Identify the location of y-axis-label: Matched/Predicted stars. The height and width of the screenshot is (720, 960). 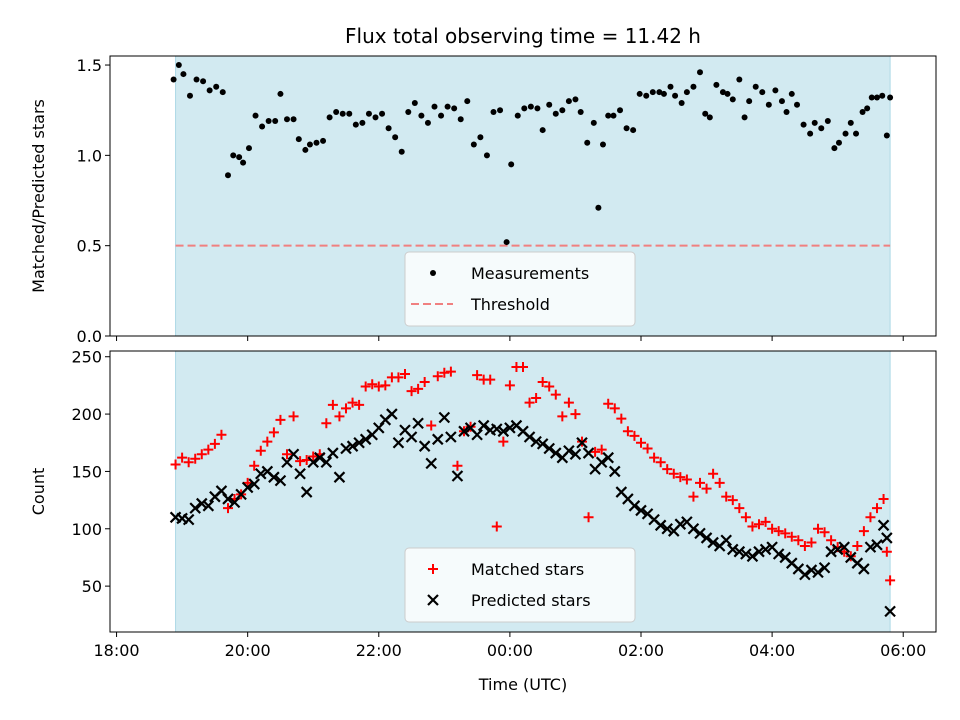
(38, 196).